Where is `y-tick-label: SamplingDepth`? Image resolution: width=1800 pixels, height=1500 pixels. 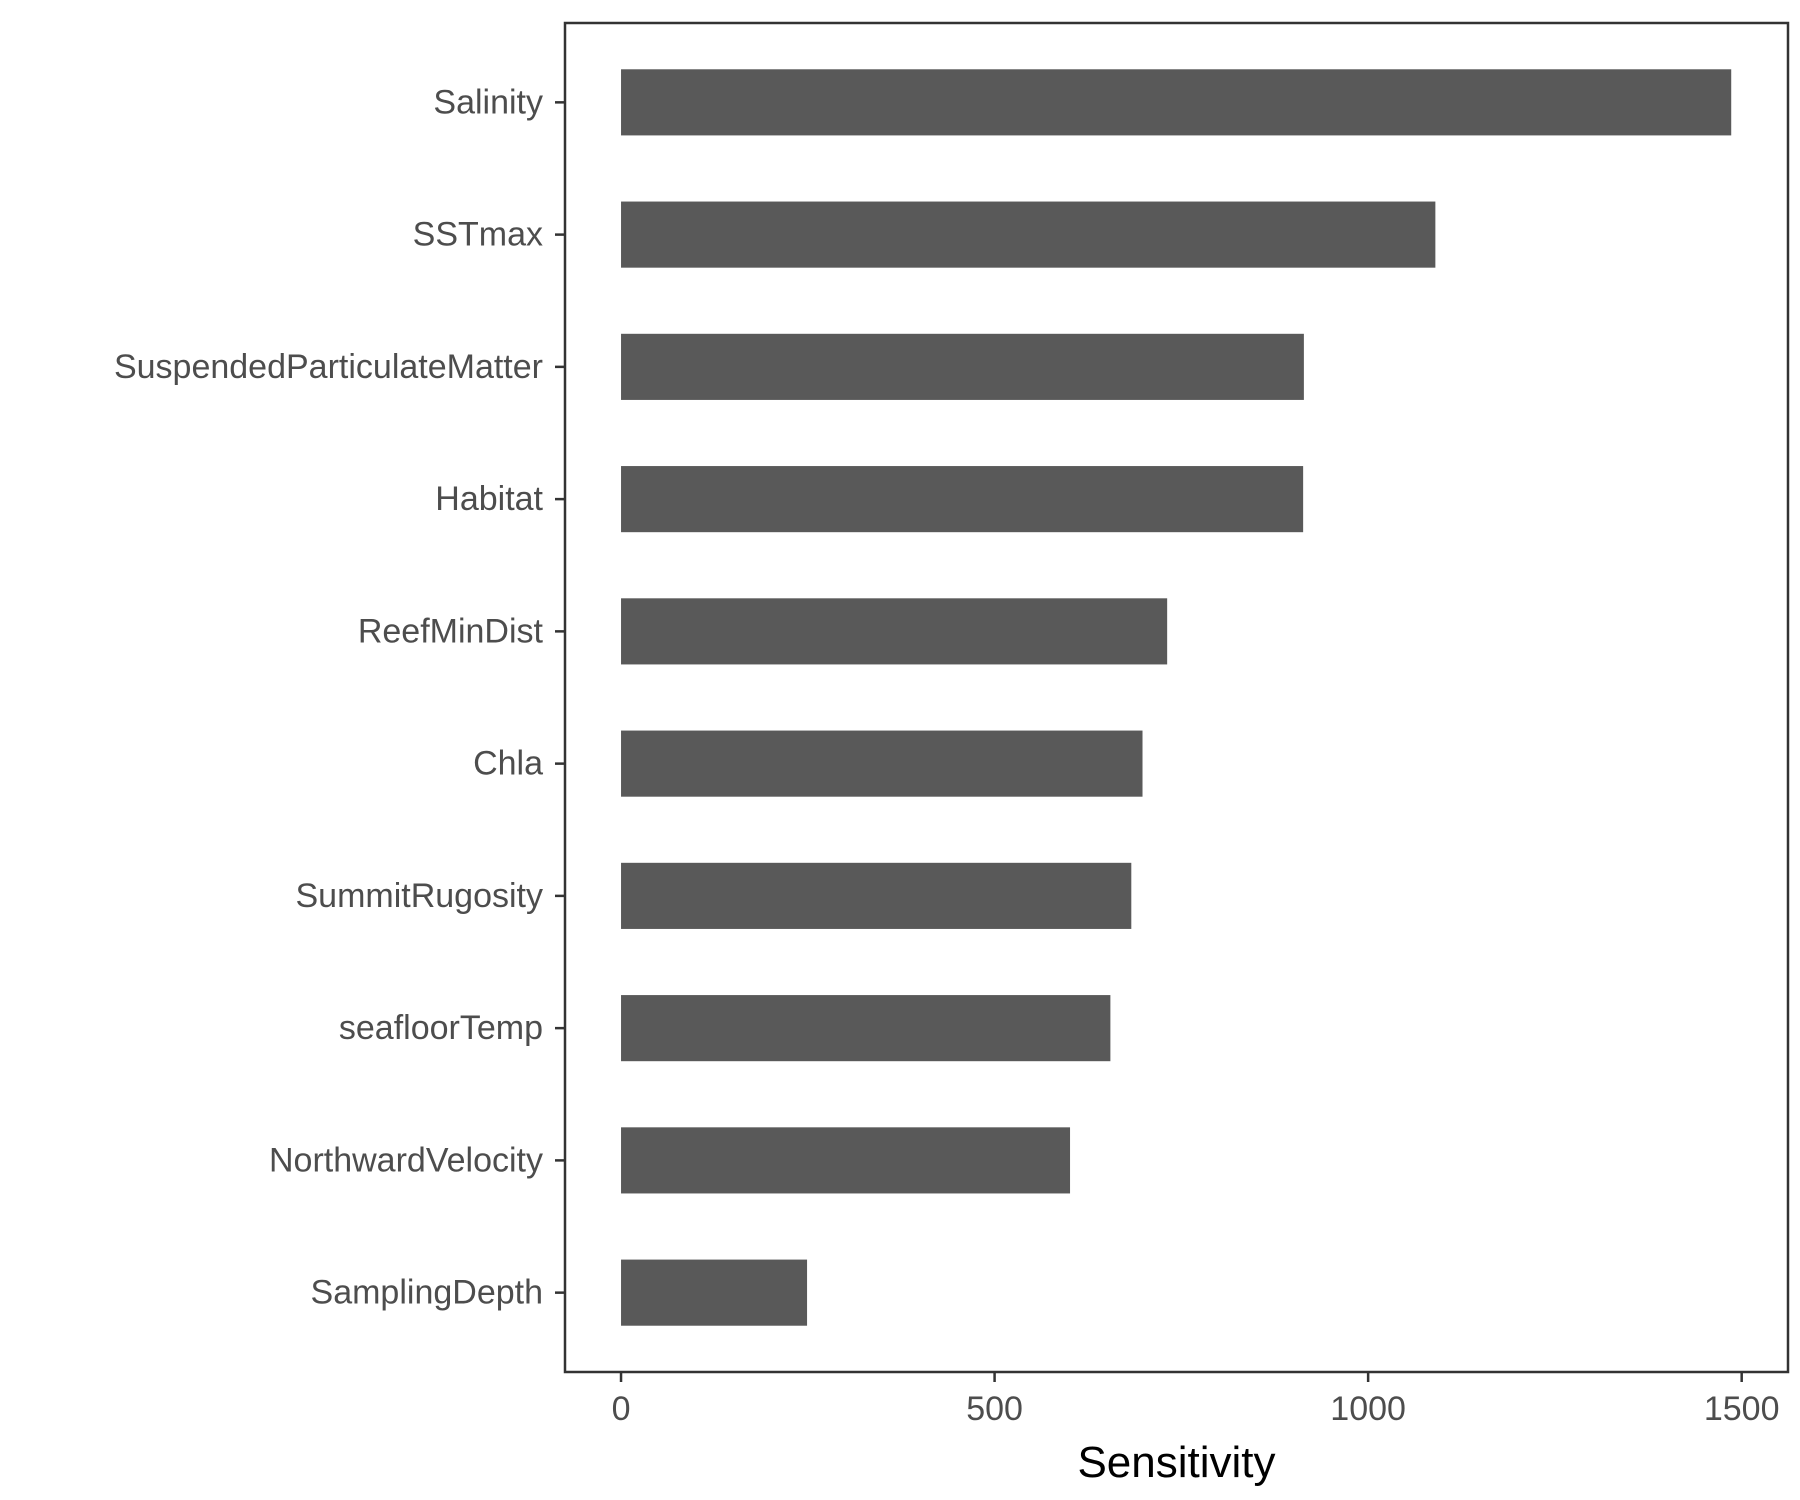 y-tick-label: SamplingDepth is located at coordinates (427, 1293).